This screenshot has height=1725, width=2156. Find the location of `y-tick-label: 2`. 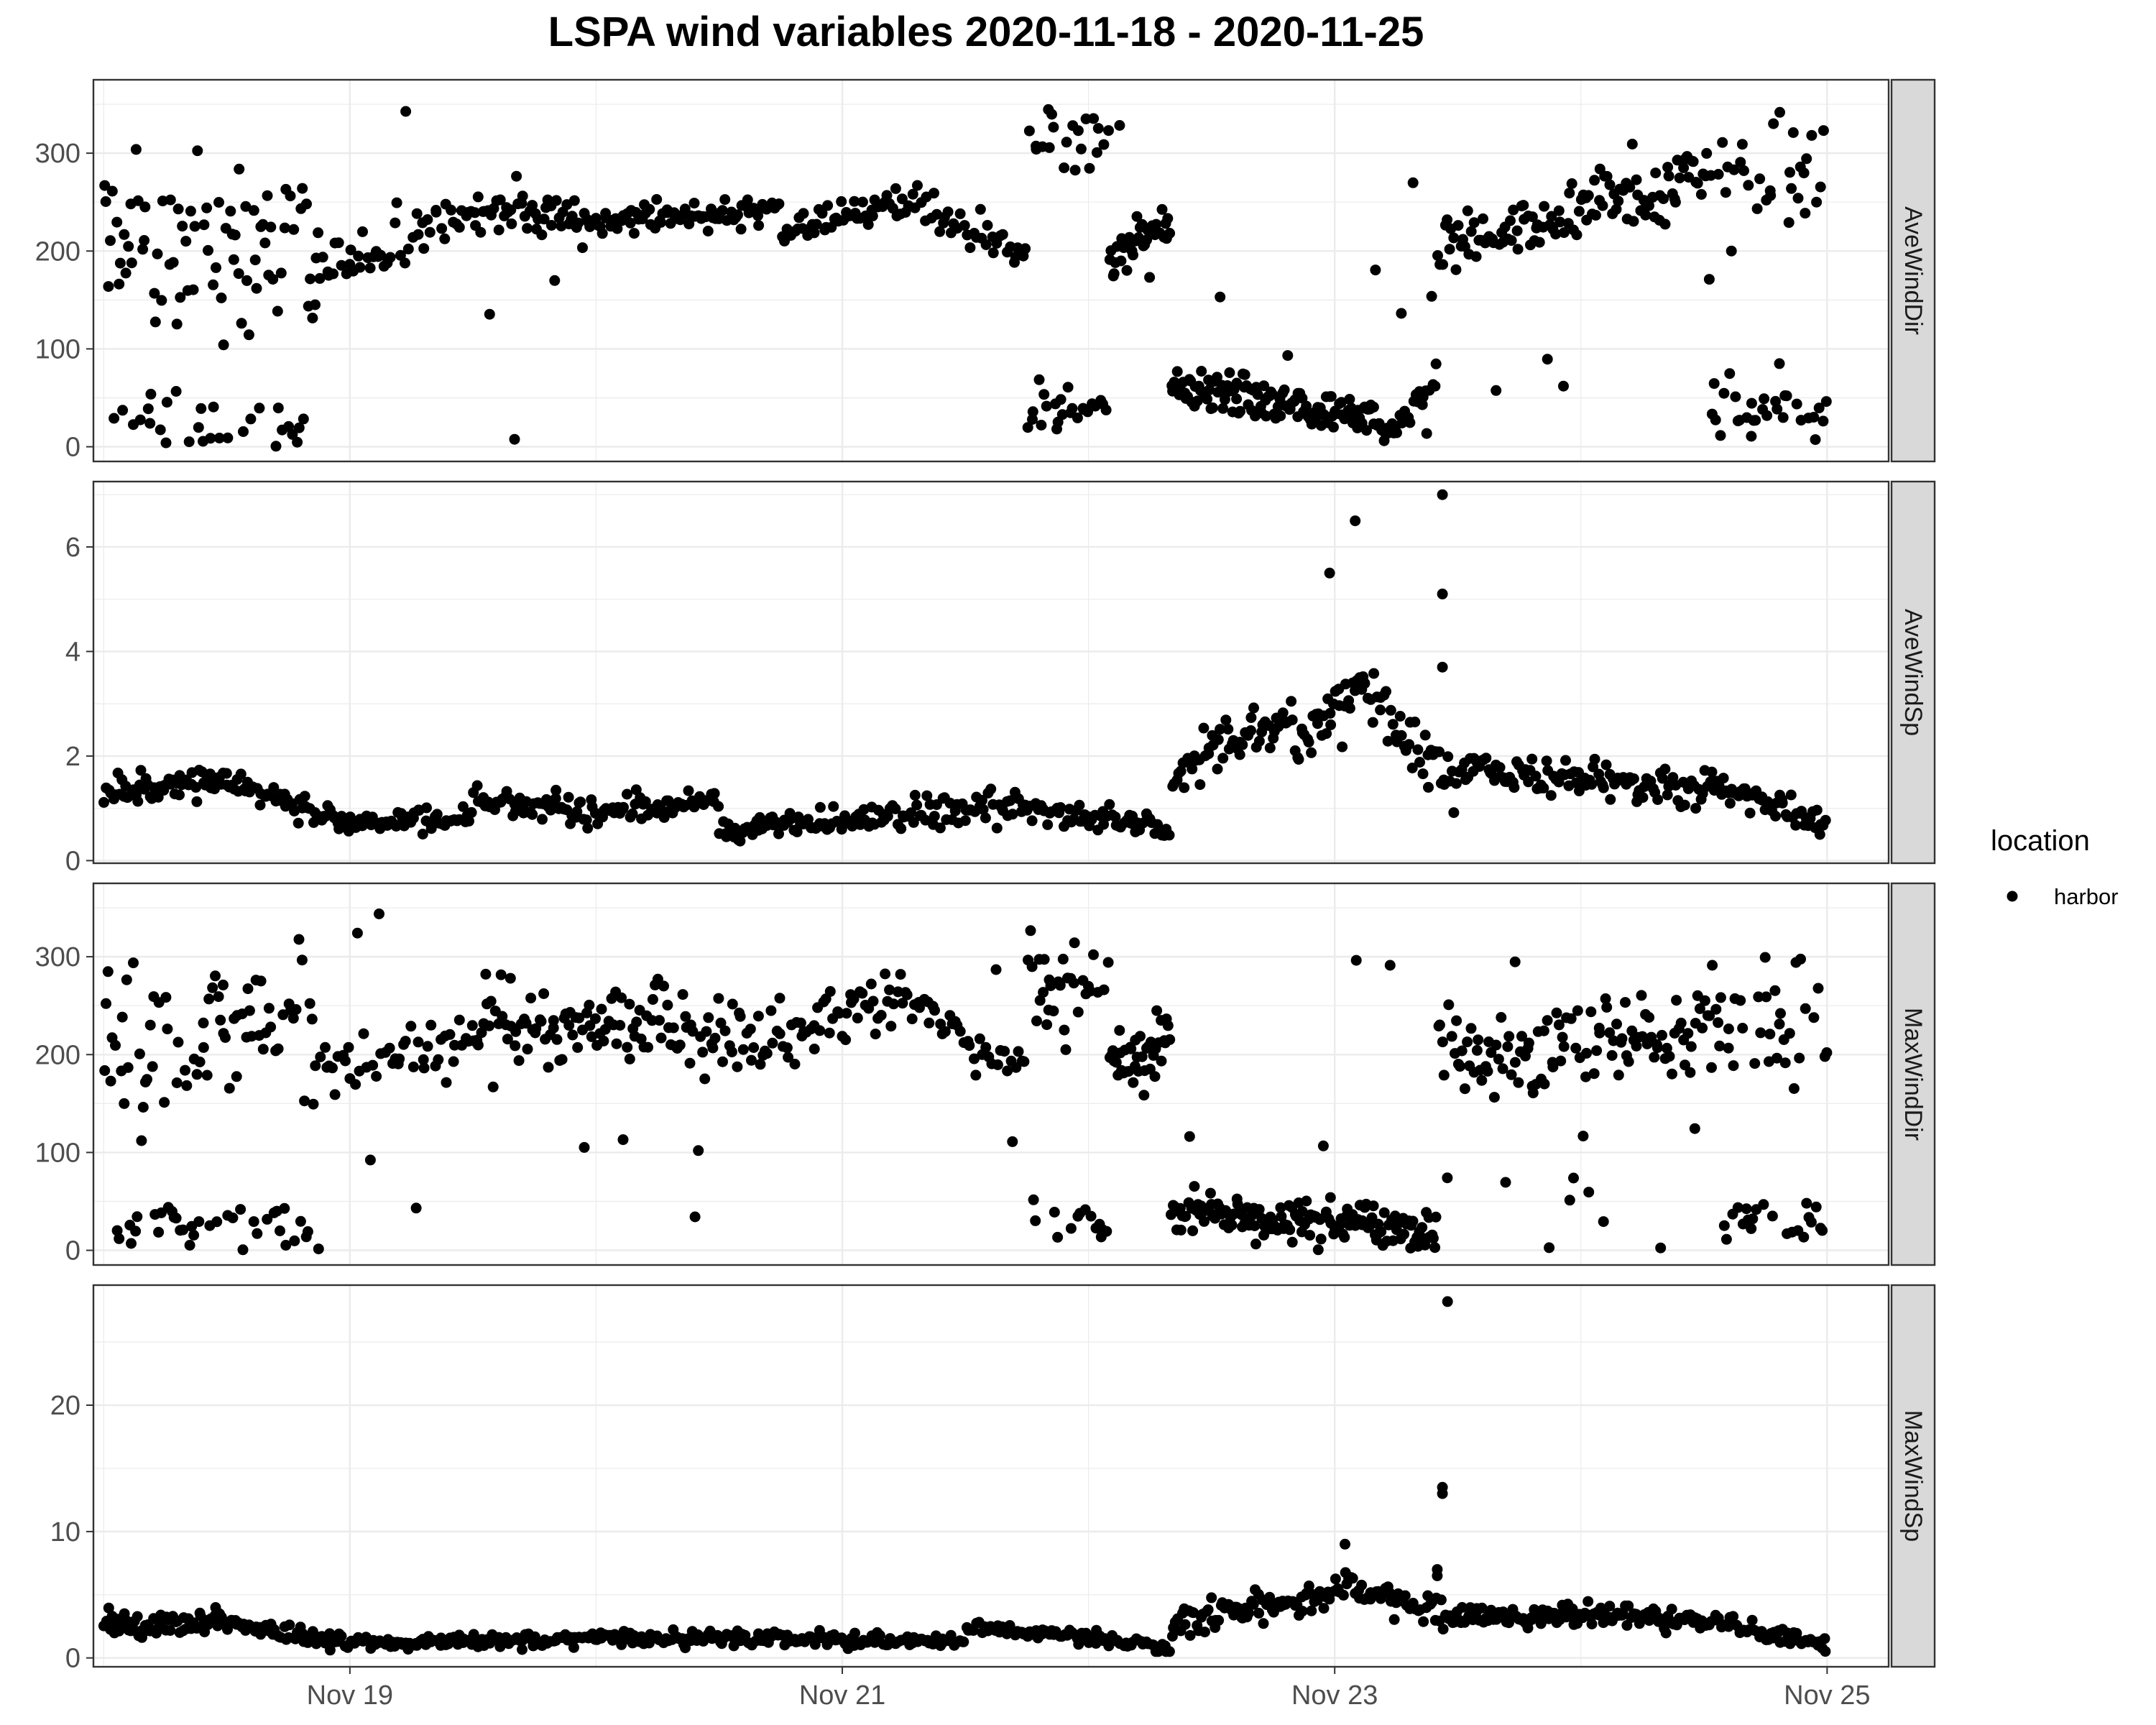

y-tick-label: 2 is located at coordinates (72, 757).